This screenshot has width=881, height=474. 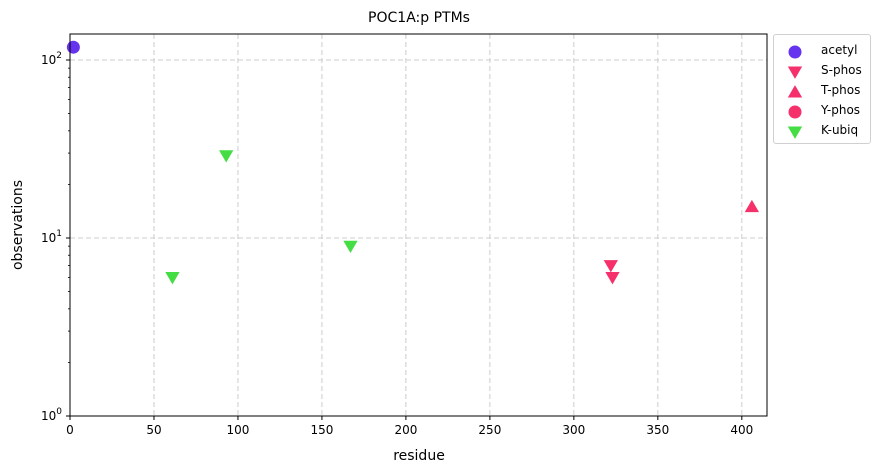 I want to click on x-tick-label: 250, so click(x=489, y=430).